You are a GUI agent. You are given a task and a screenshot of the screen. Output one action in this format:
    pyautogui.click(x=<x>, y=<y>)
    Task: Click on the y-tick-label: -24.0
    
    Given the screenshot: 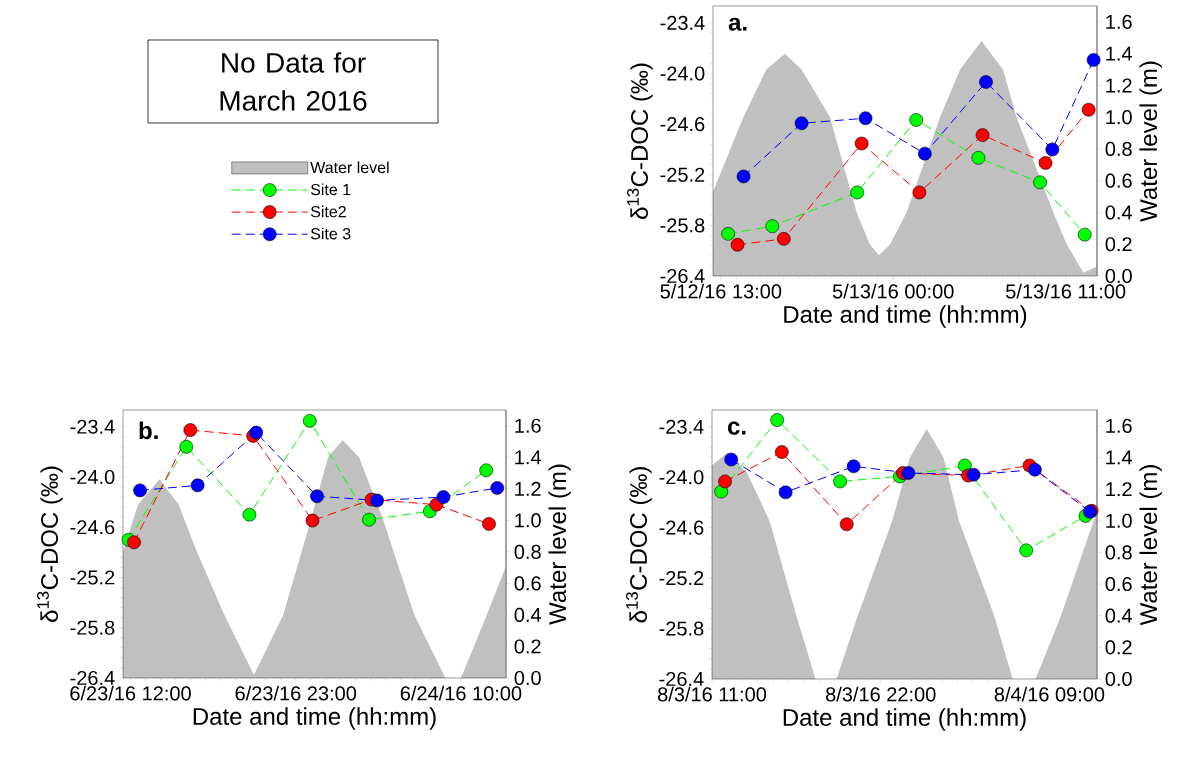 What is the action you would take?
    pyautogui.click(x=681, y=477)
    